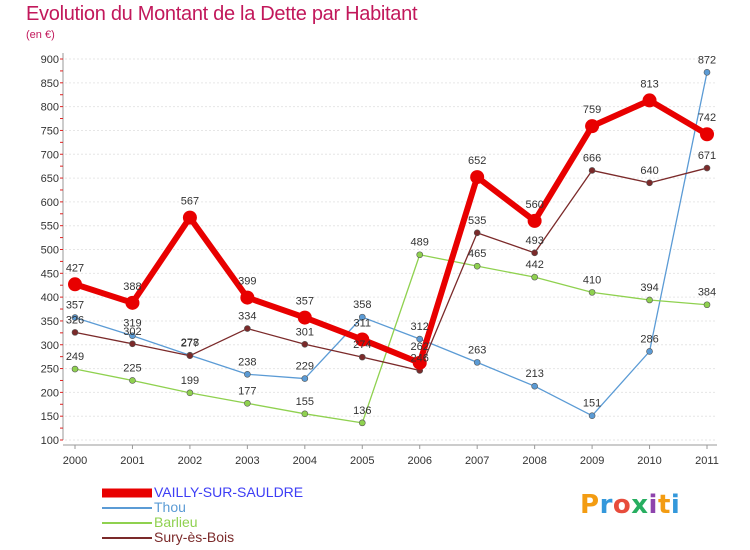  What do you see at coordinates (419, 461) in the screenshot?
I see `x-tick-label: 2006` at bounding box center [419, 461].